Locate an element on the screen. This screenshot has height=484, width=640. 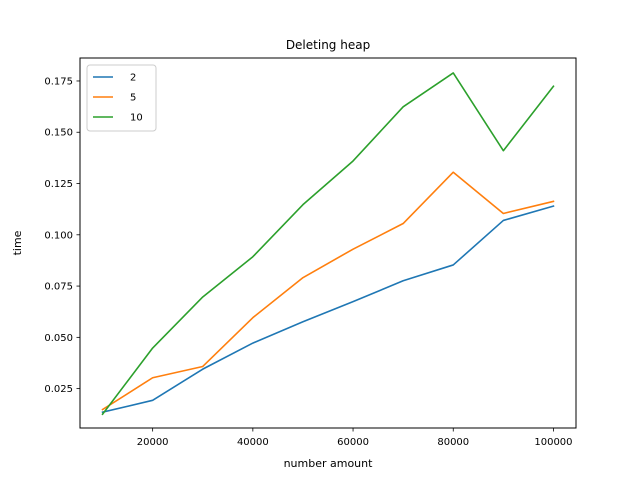
legend-label-5: 5 is located at coordinates (133, 98).